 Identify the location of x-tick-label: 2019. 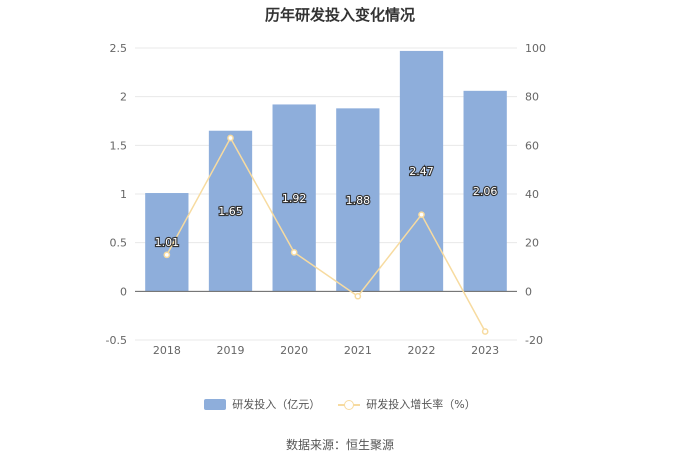
(231, 350).